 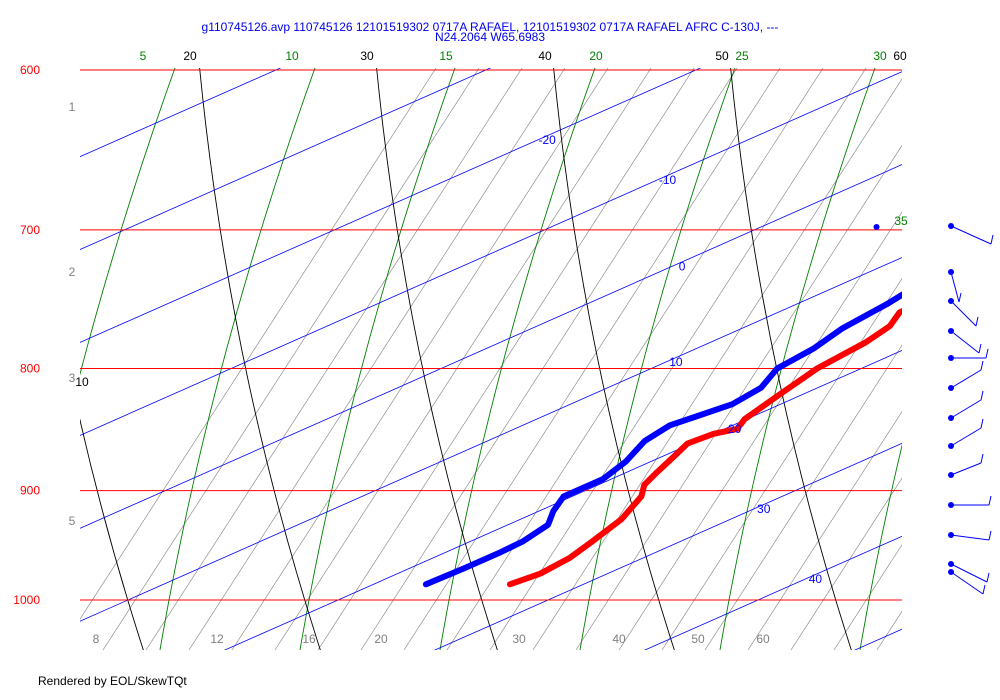 I want to click on dry-adiabat-label: 40, so click(x=545, y=56).